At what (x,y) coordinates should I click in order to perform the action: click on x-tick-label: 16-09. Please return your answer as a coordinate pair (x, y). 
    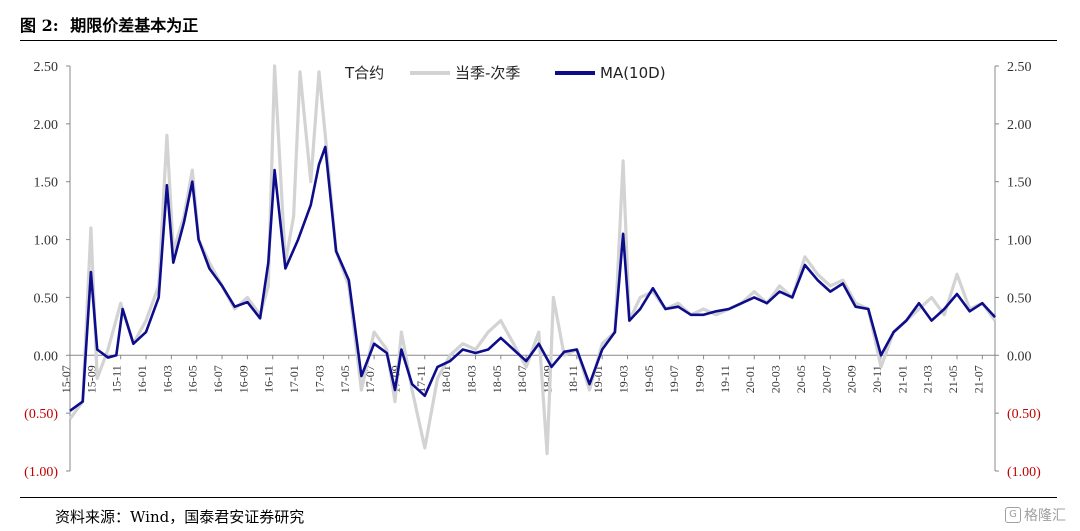
    Looking at the image, I should click on (243, 379).